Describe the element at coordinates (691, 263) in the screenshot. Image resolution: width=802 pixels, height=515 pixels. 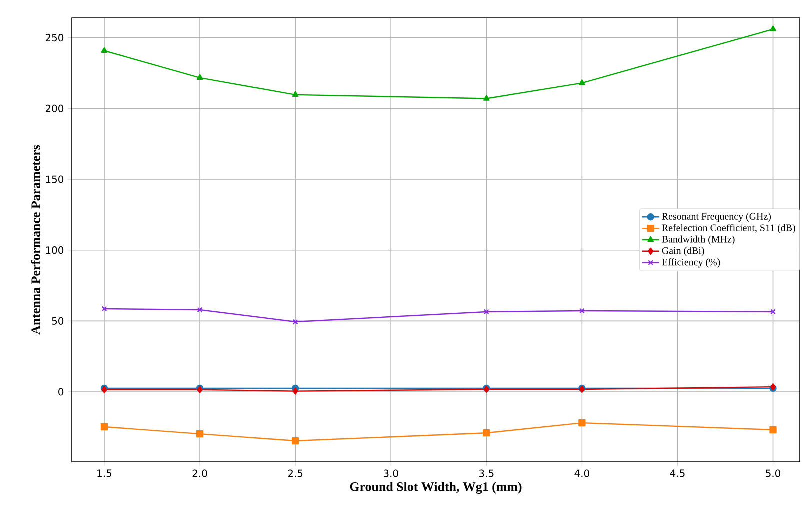
I see `legend-label: Efficiency (%)` at that location.